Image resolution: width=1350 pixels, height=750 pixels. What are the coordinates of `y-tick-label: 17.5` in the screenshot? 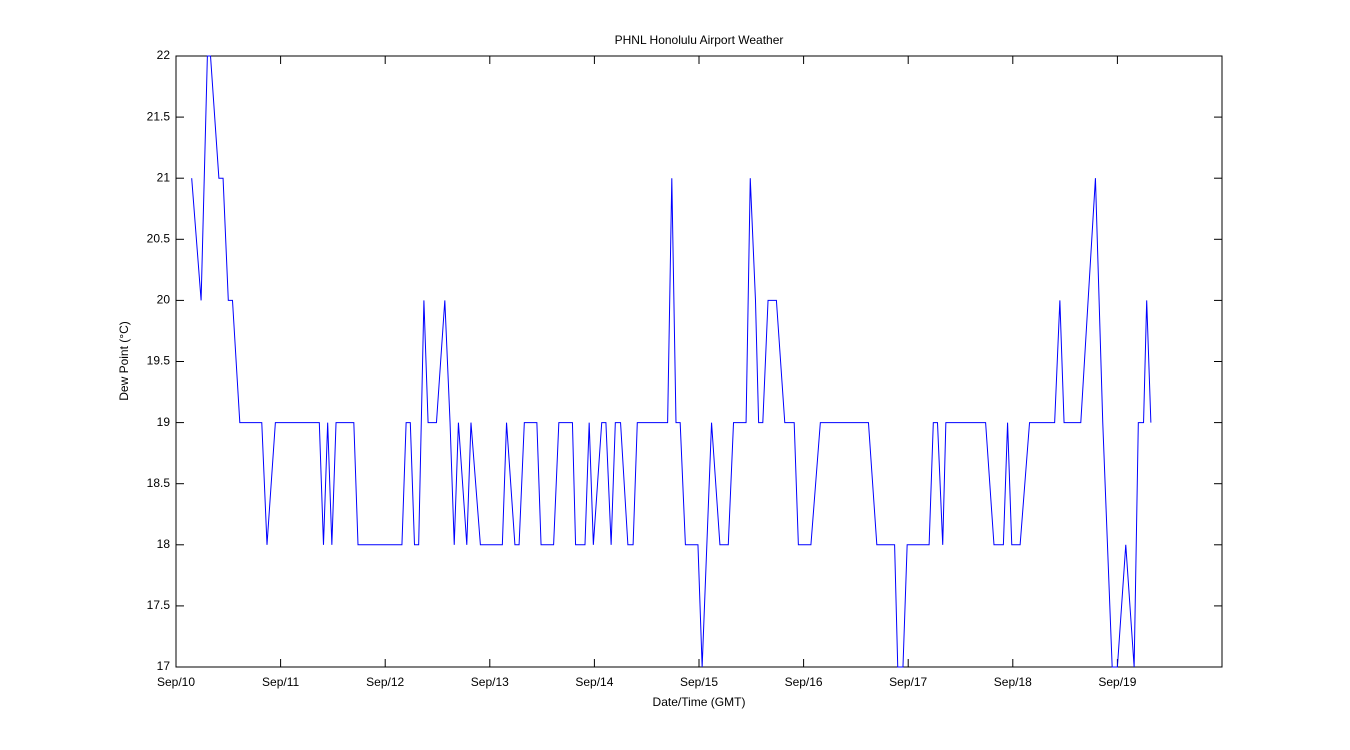 It's located at (159, 605).